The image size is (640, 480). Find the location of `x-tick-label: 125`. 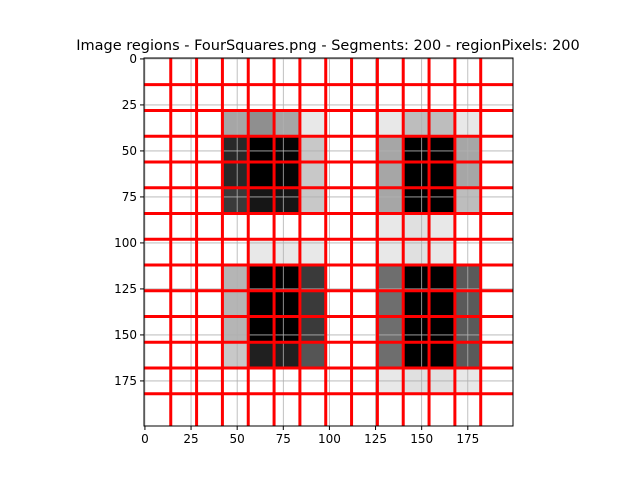

x-tick-label: 125 is located at coordinates (375, 439).